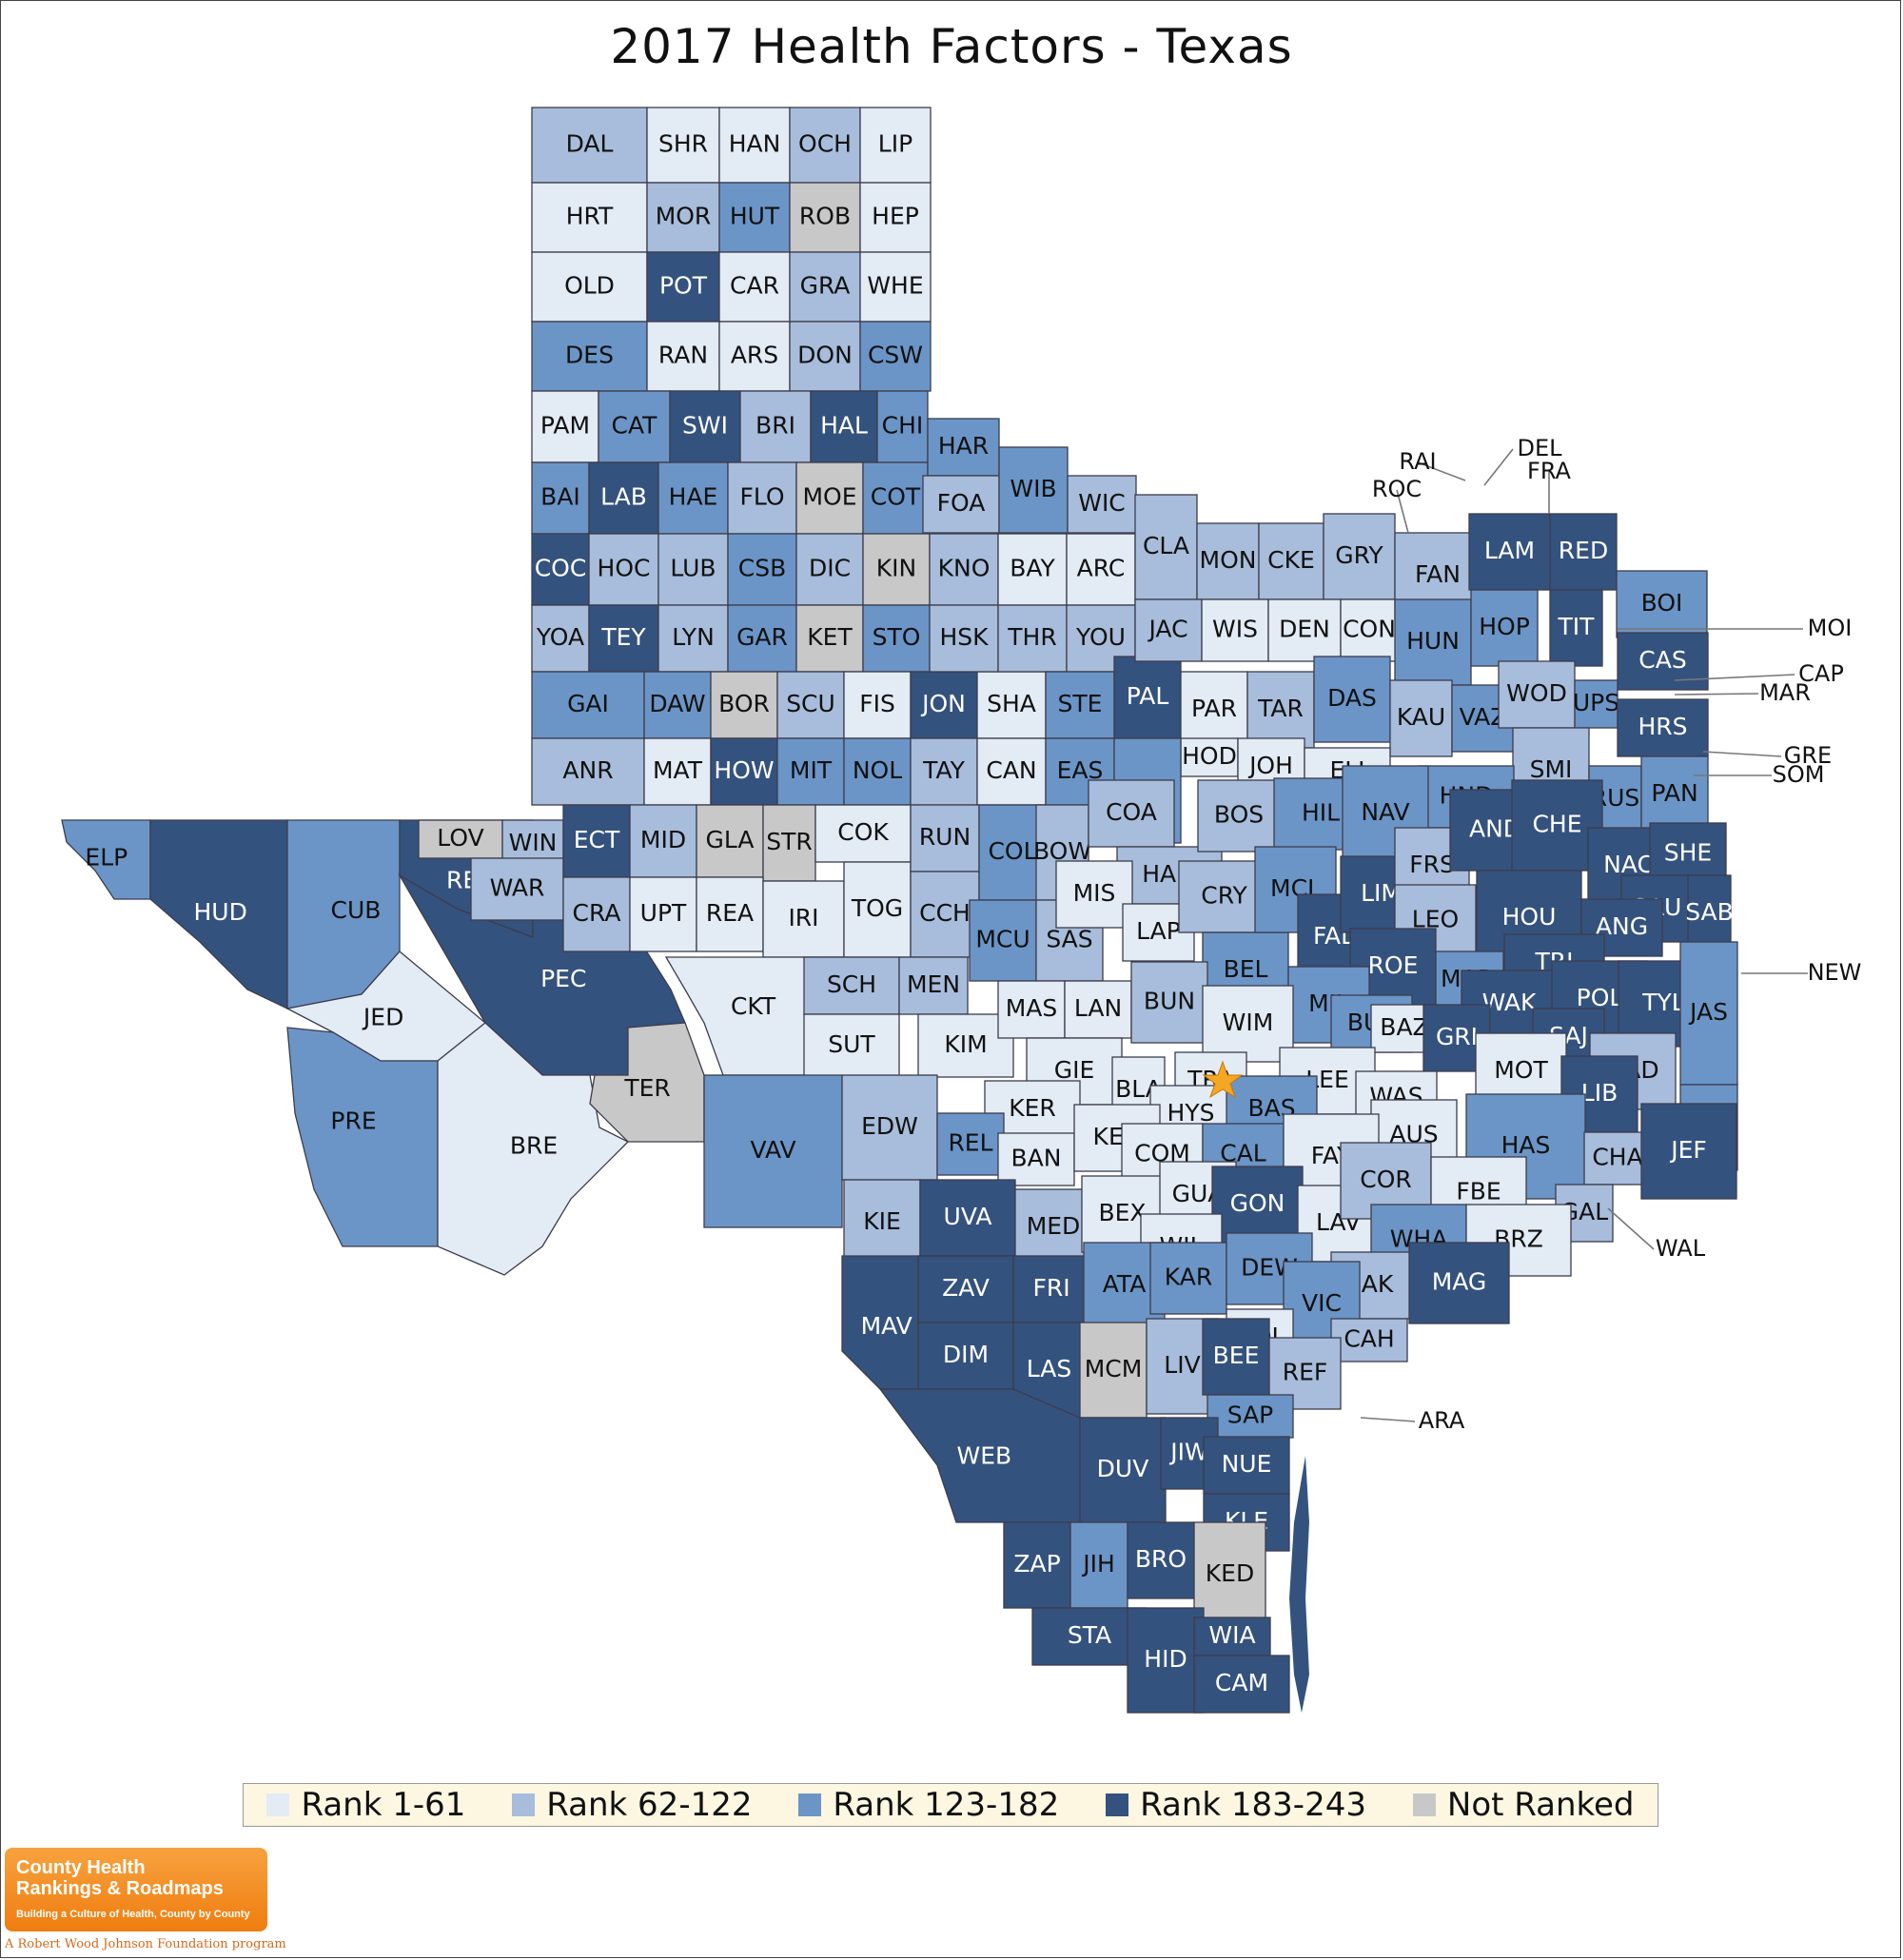  I want to click on county-upt, so click(663, 914).